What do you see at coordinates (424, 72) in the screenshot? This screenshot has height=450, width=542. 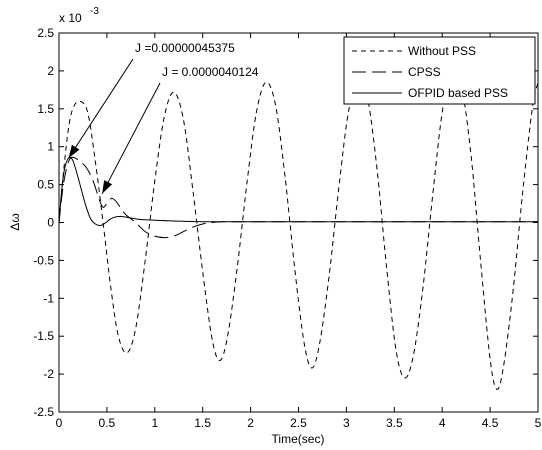 I see `legend-label-cpss: CPSS` at bounding box center [424, 72].